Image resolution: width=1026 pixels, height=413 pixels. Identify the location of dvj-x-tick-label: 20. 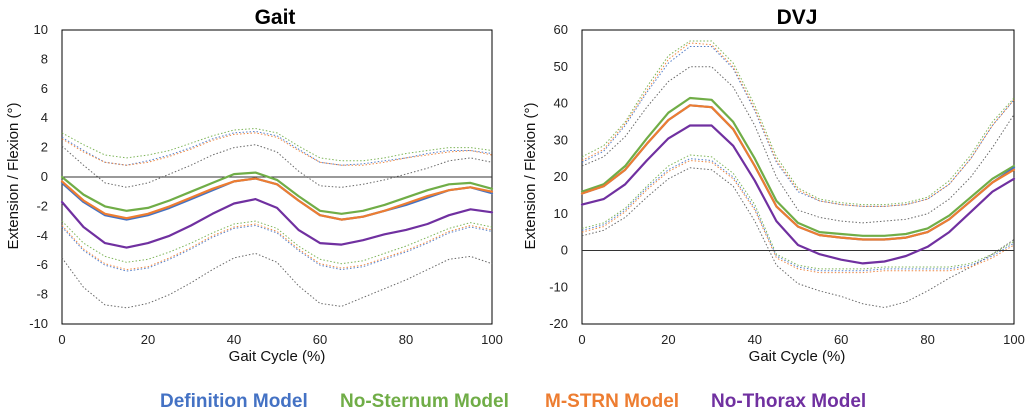
(668, 339).